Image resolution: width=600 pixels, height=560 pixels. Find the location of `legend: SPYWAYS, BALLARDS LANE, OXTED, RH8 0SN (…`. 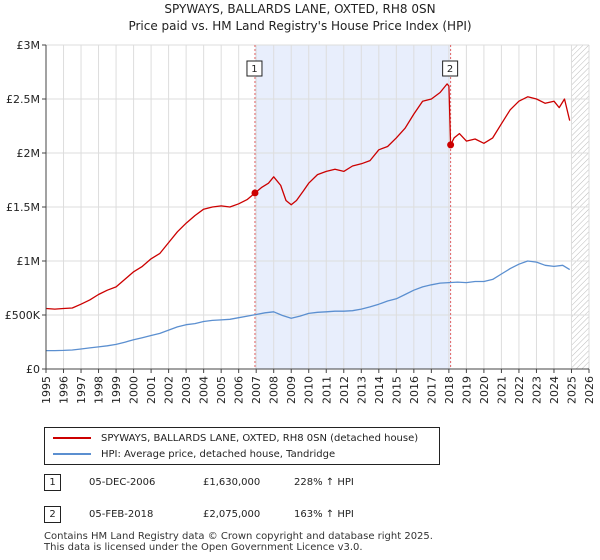

legend: SPYWAYS, BALLARDS LANE, OXTED, RH8 0SN (… is located at coordinates (242, 446).